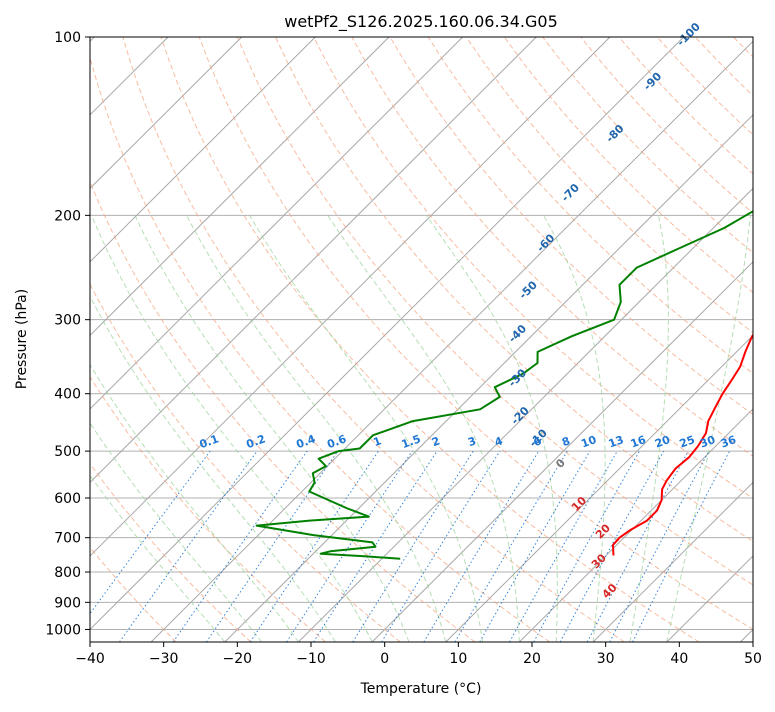 The image size is (775, 712). I want to click on mixing-ratio-label: 10, so click(588, 442).